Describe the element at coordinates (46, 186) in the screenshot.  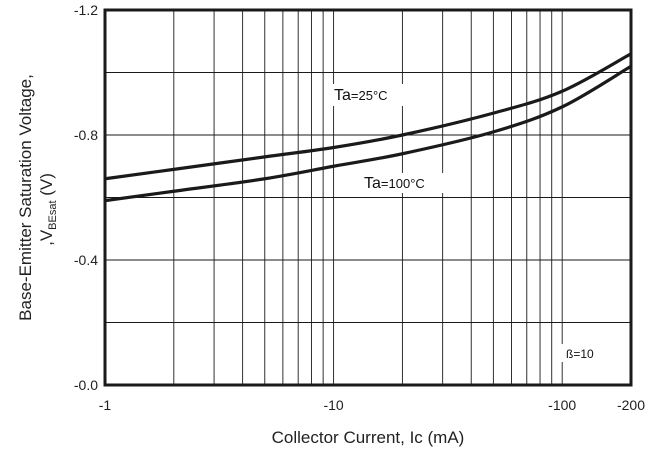
I see `y-axis-title-suffix: (V)` at that location.